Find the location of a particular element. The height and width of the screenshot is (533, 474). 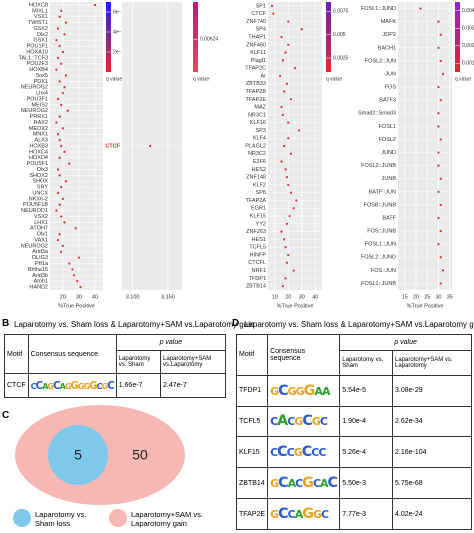

y-tick-label: BATF3 is located at coordinates (387, 101).